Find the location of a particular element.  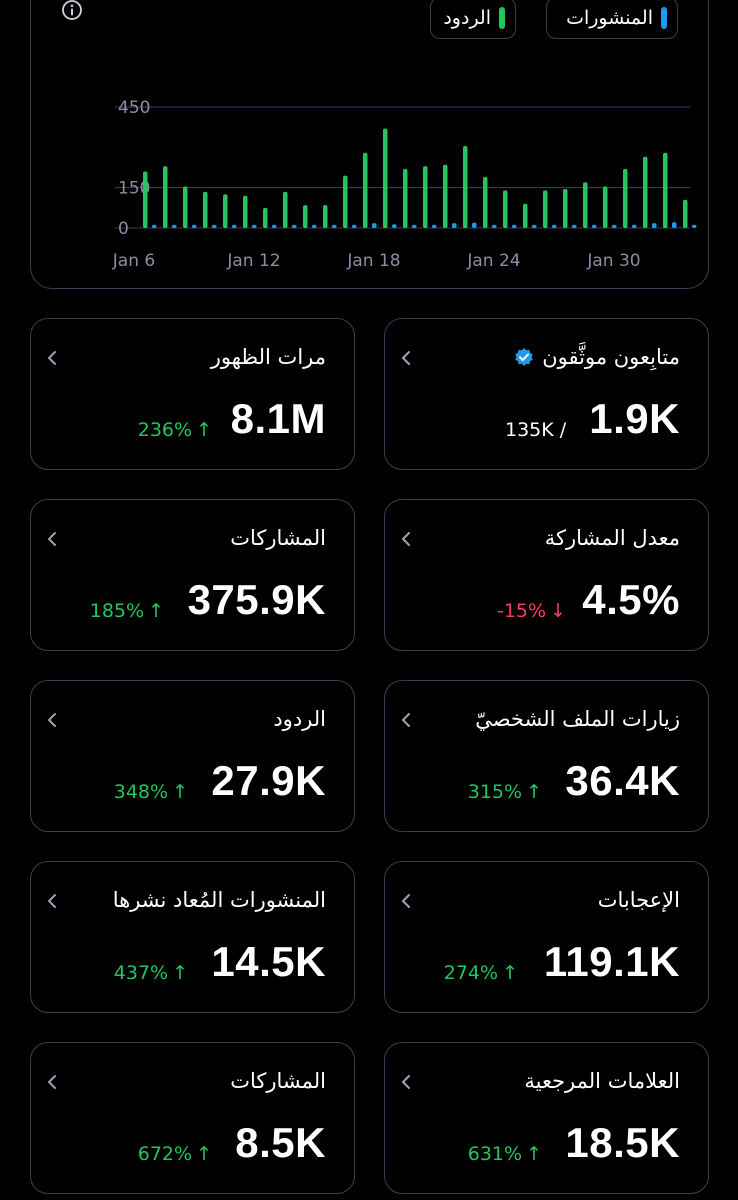

stat-value: 375.9K is located at coordinates (256, 599).